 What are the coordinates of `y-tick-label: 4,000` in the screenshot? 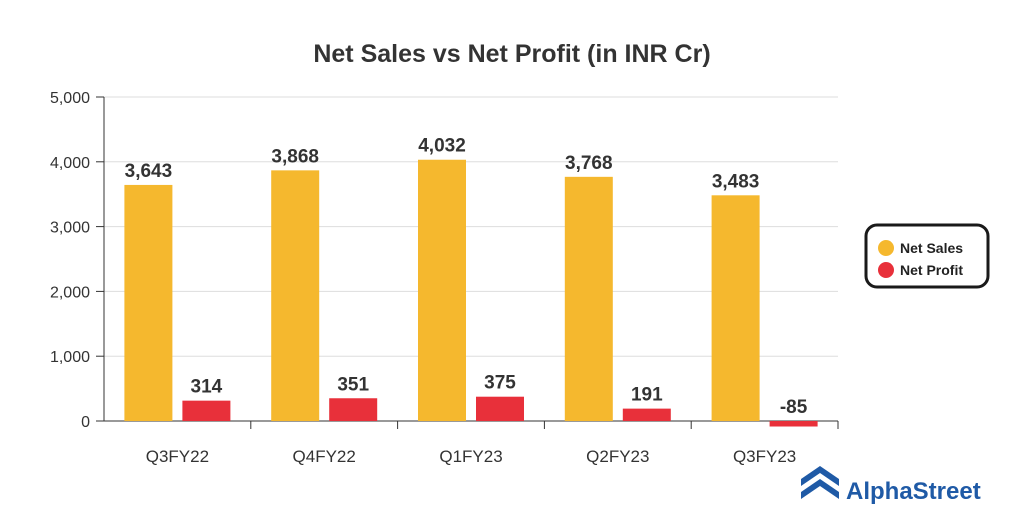 It's located at (70, 163).